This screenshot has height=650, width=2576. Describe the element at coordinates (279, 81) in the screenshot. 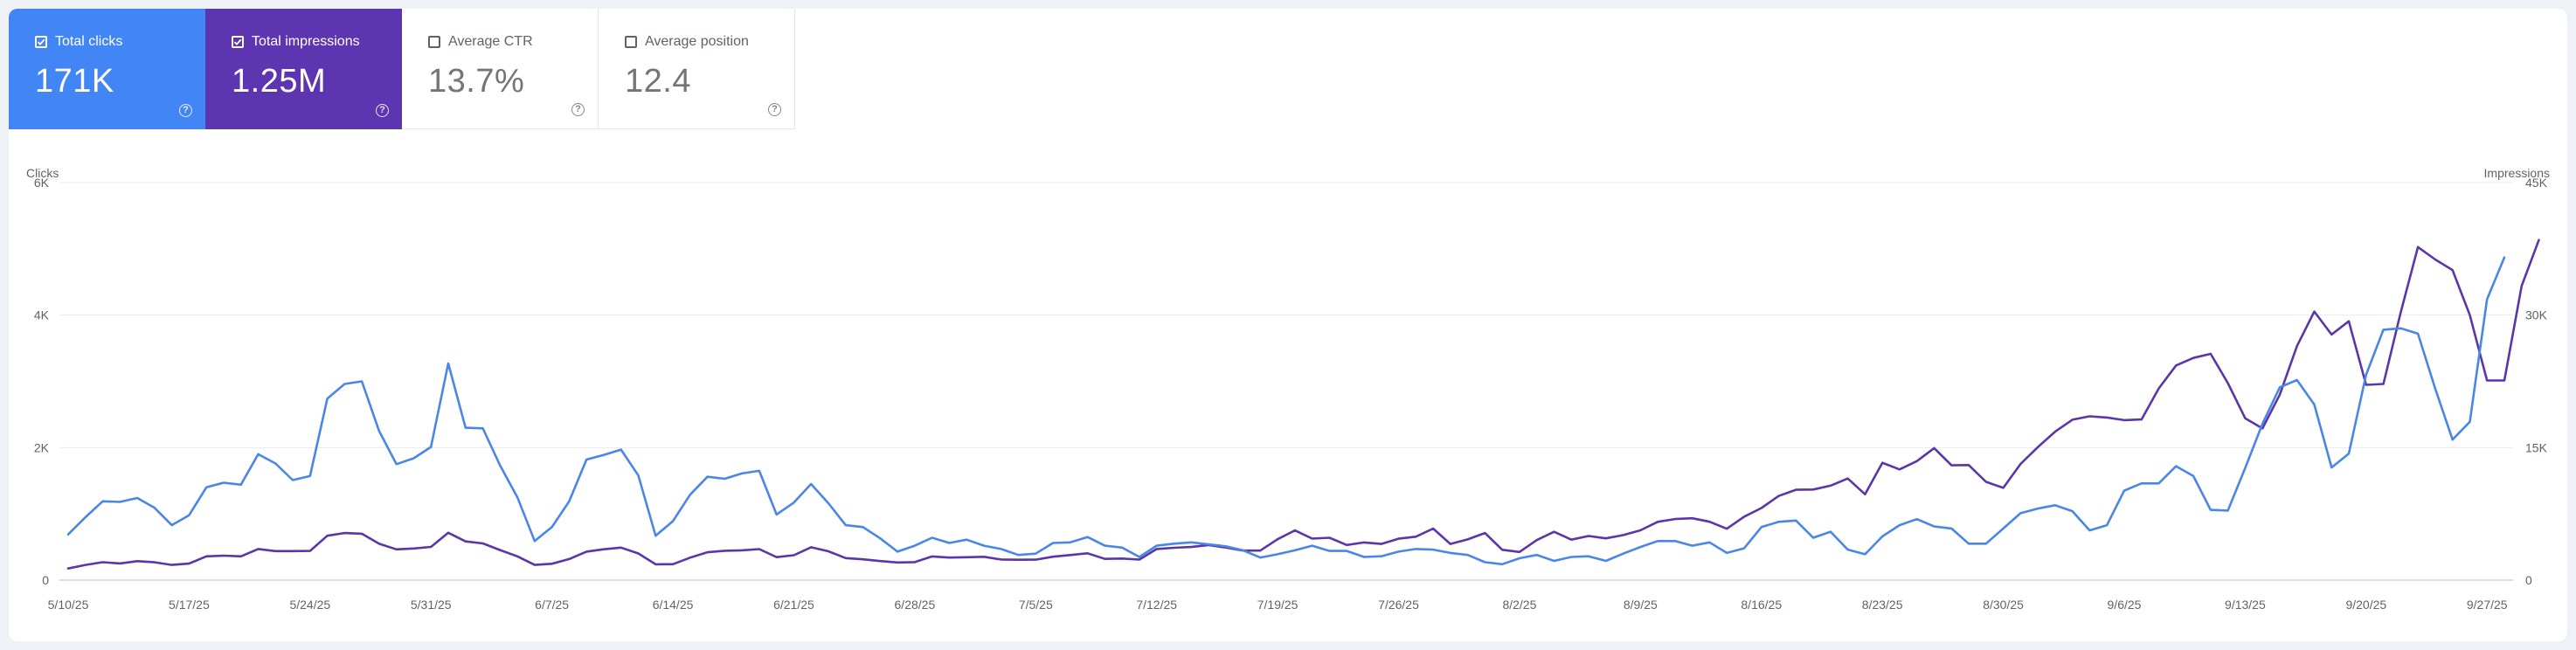

I see `metric-value: 1.25M` at that location.